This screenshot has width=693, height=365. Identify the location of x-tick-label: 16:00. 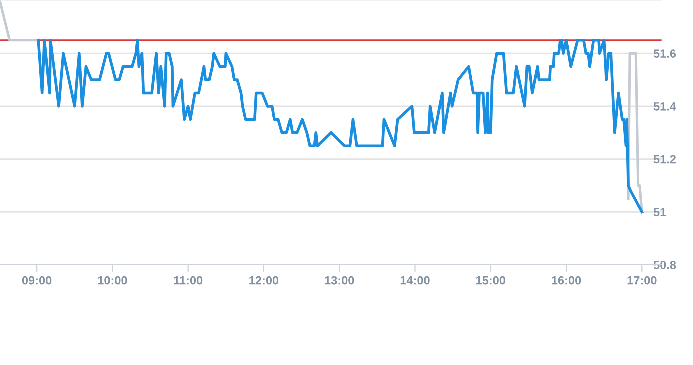
(567, 280).